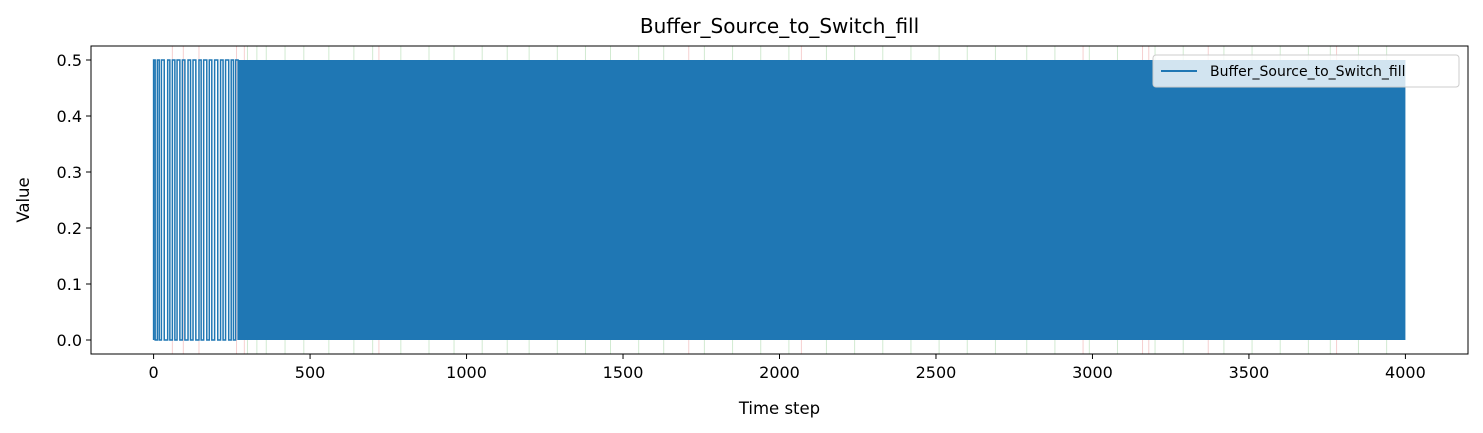 The height and width of the screenshot is (433, 1483). Describe the element at coordinates (23, 199) in the screenshot. I see `y-axis-label: Value` at that location.